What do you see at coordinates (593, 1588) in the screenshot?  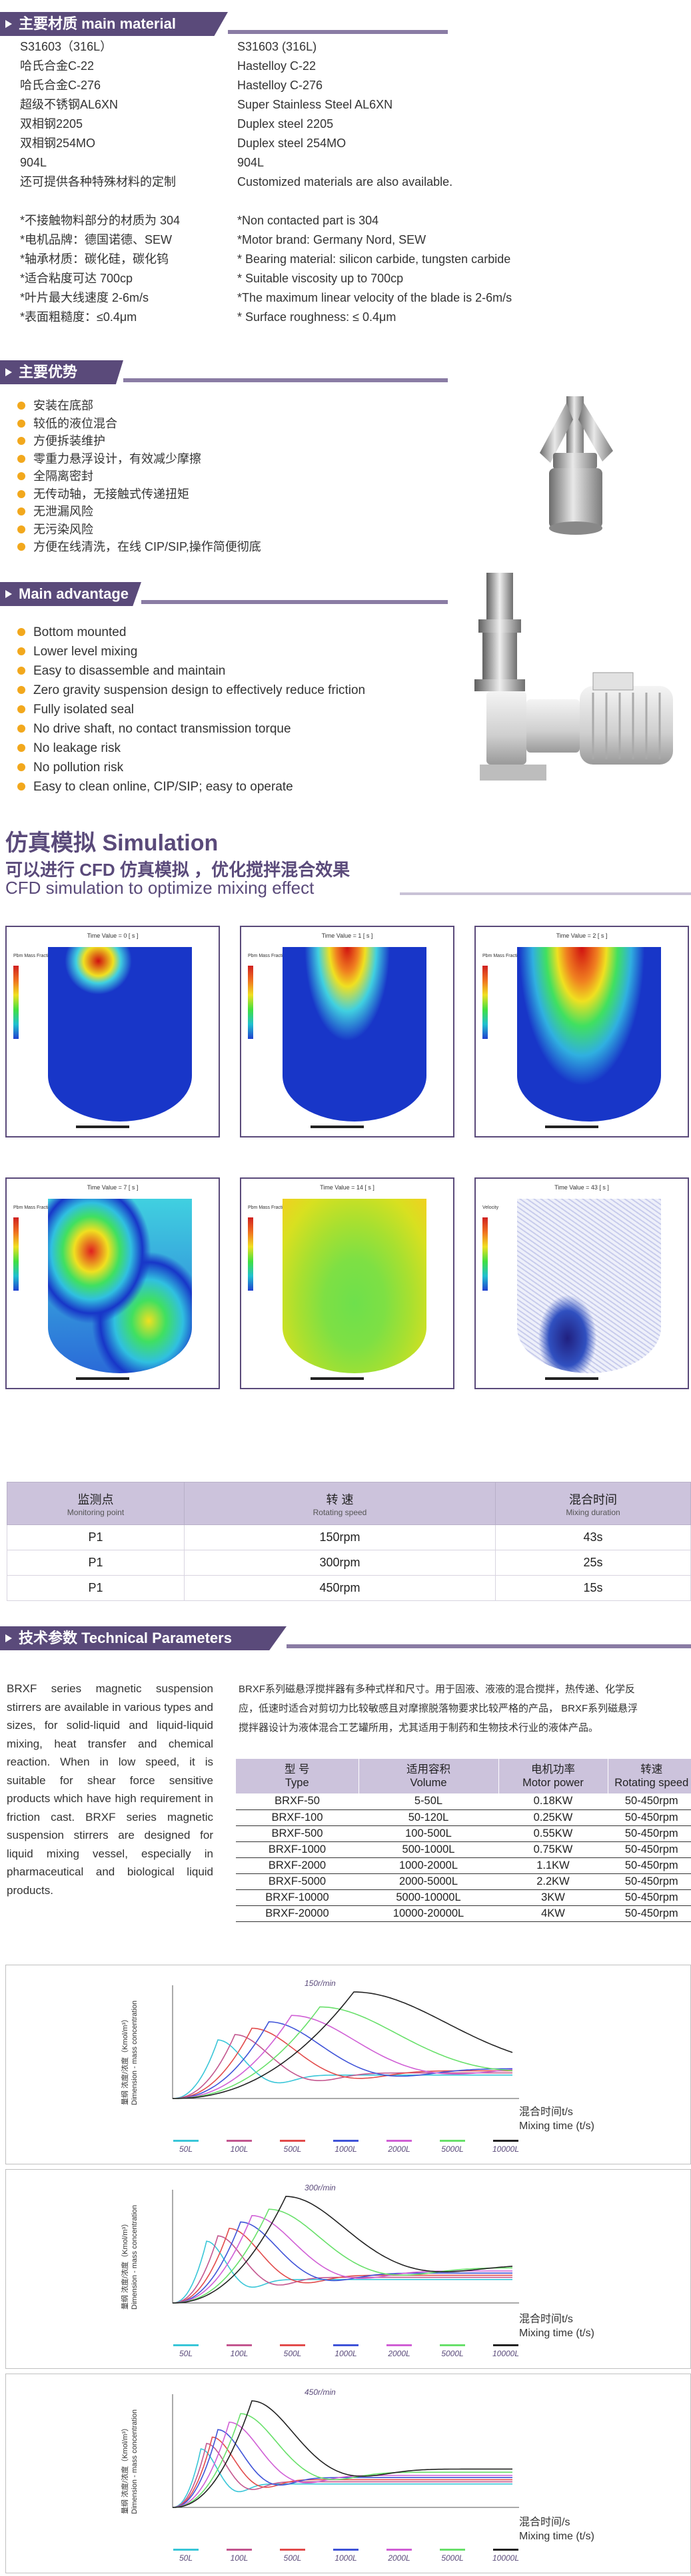 I see `table-cell: 15s` at bounding box center [593, 1588].